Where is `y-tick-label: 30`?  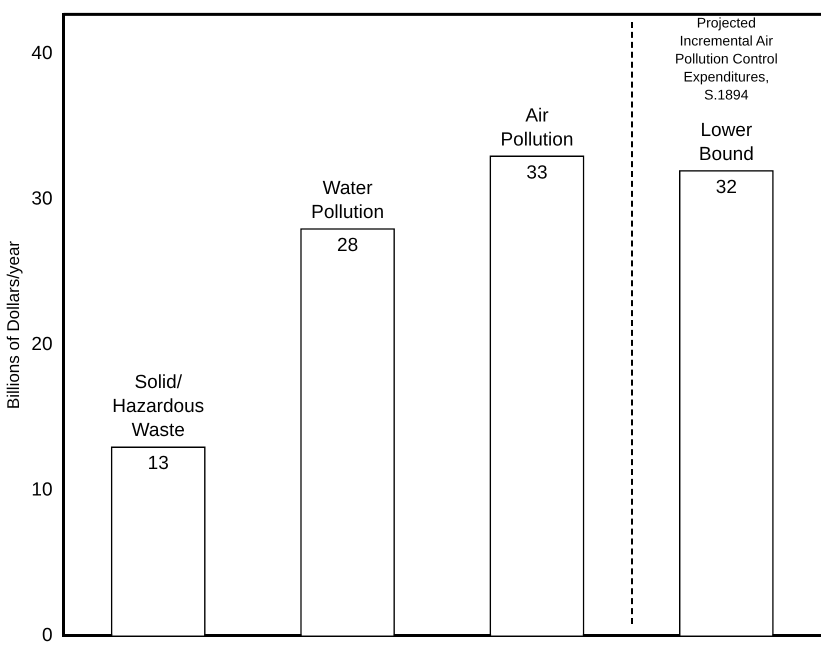 y-tick-label: 30 is located at coordinates (42, 199).